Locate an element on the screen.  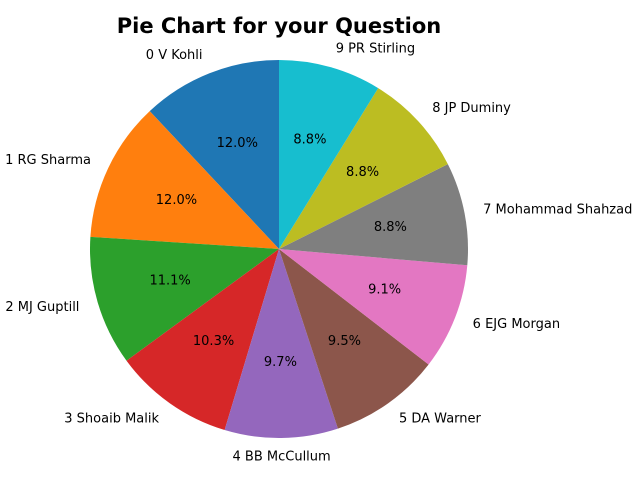
percent-label: 9.7% is located at coordinates (280, 362).